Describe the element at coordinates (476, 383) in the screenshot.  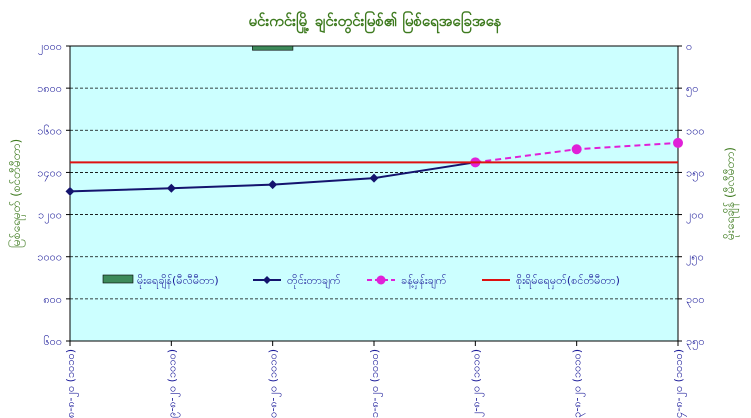
I see `x-tick-label: ၂၂-၈-၂၀ (၁၀၁၀)` at that location.